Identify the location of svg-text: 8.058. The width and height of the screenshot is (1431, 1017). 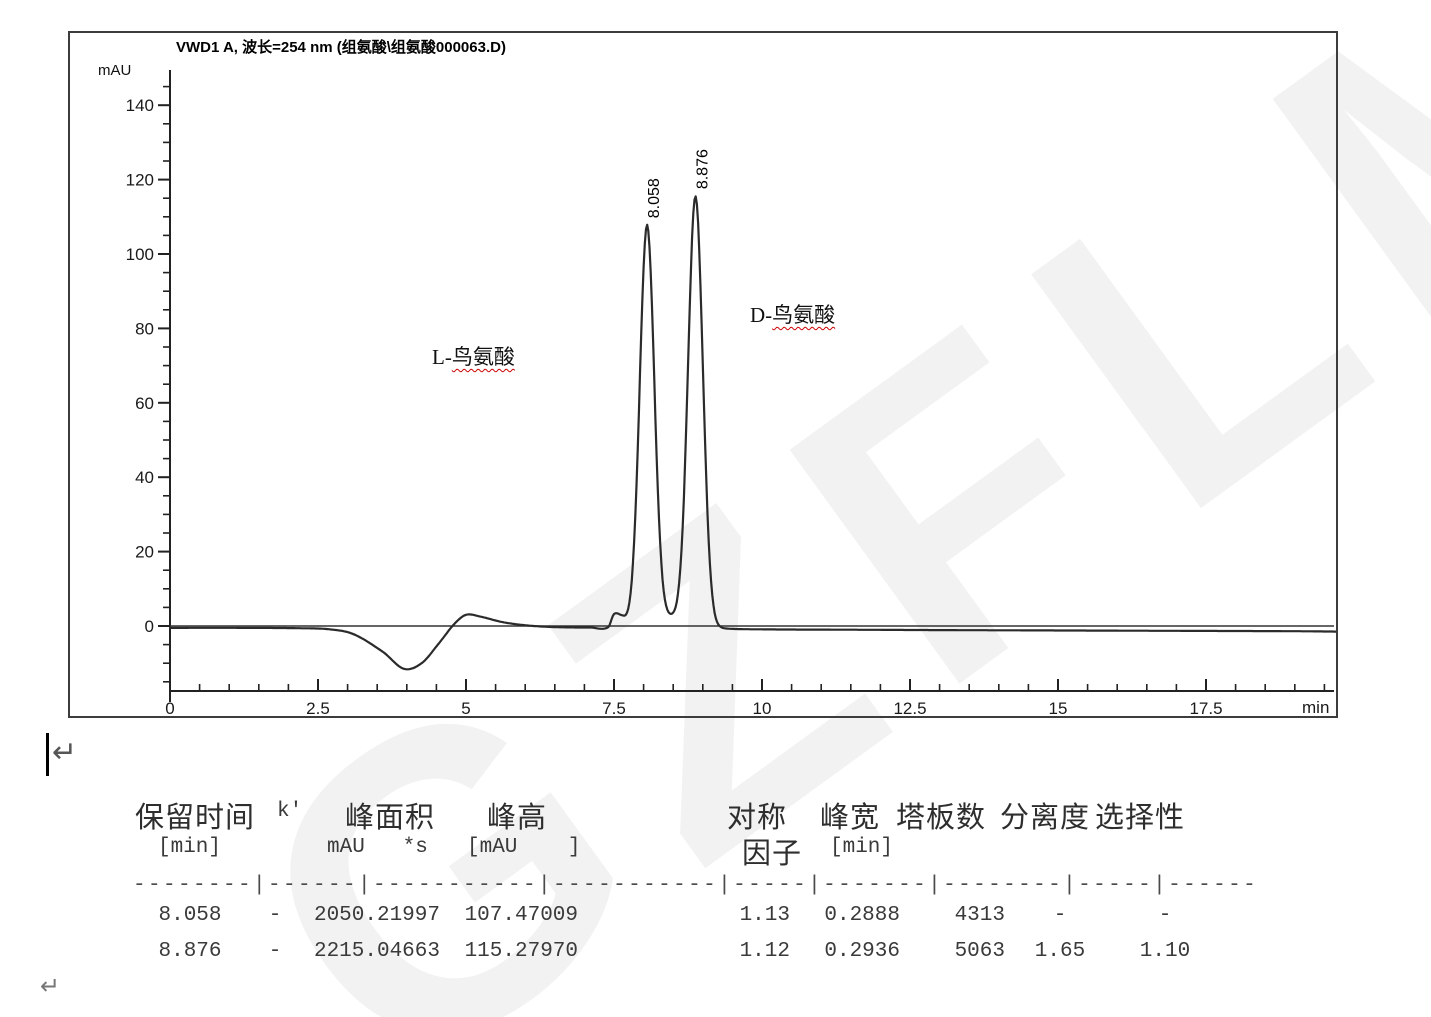
(654, 198).